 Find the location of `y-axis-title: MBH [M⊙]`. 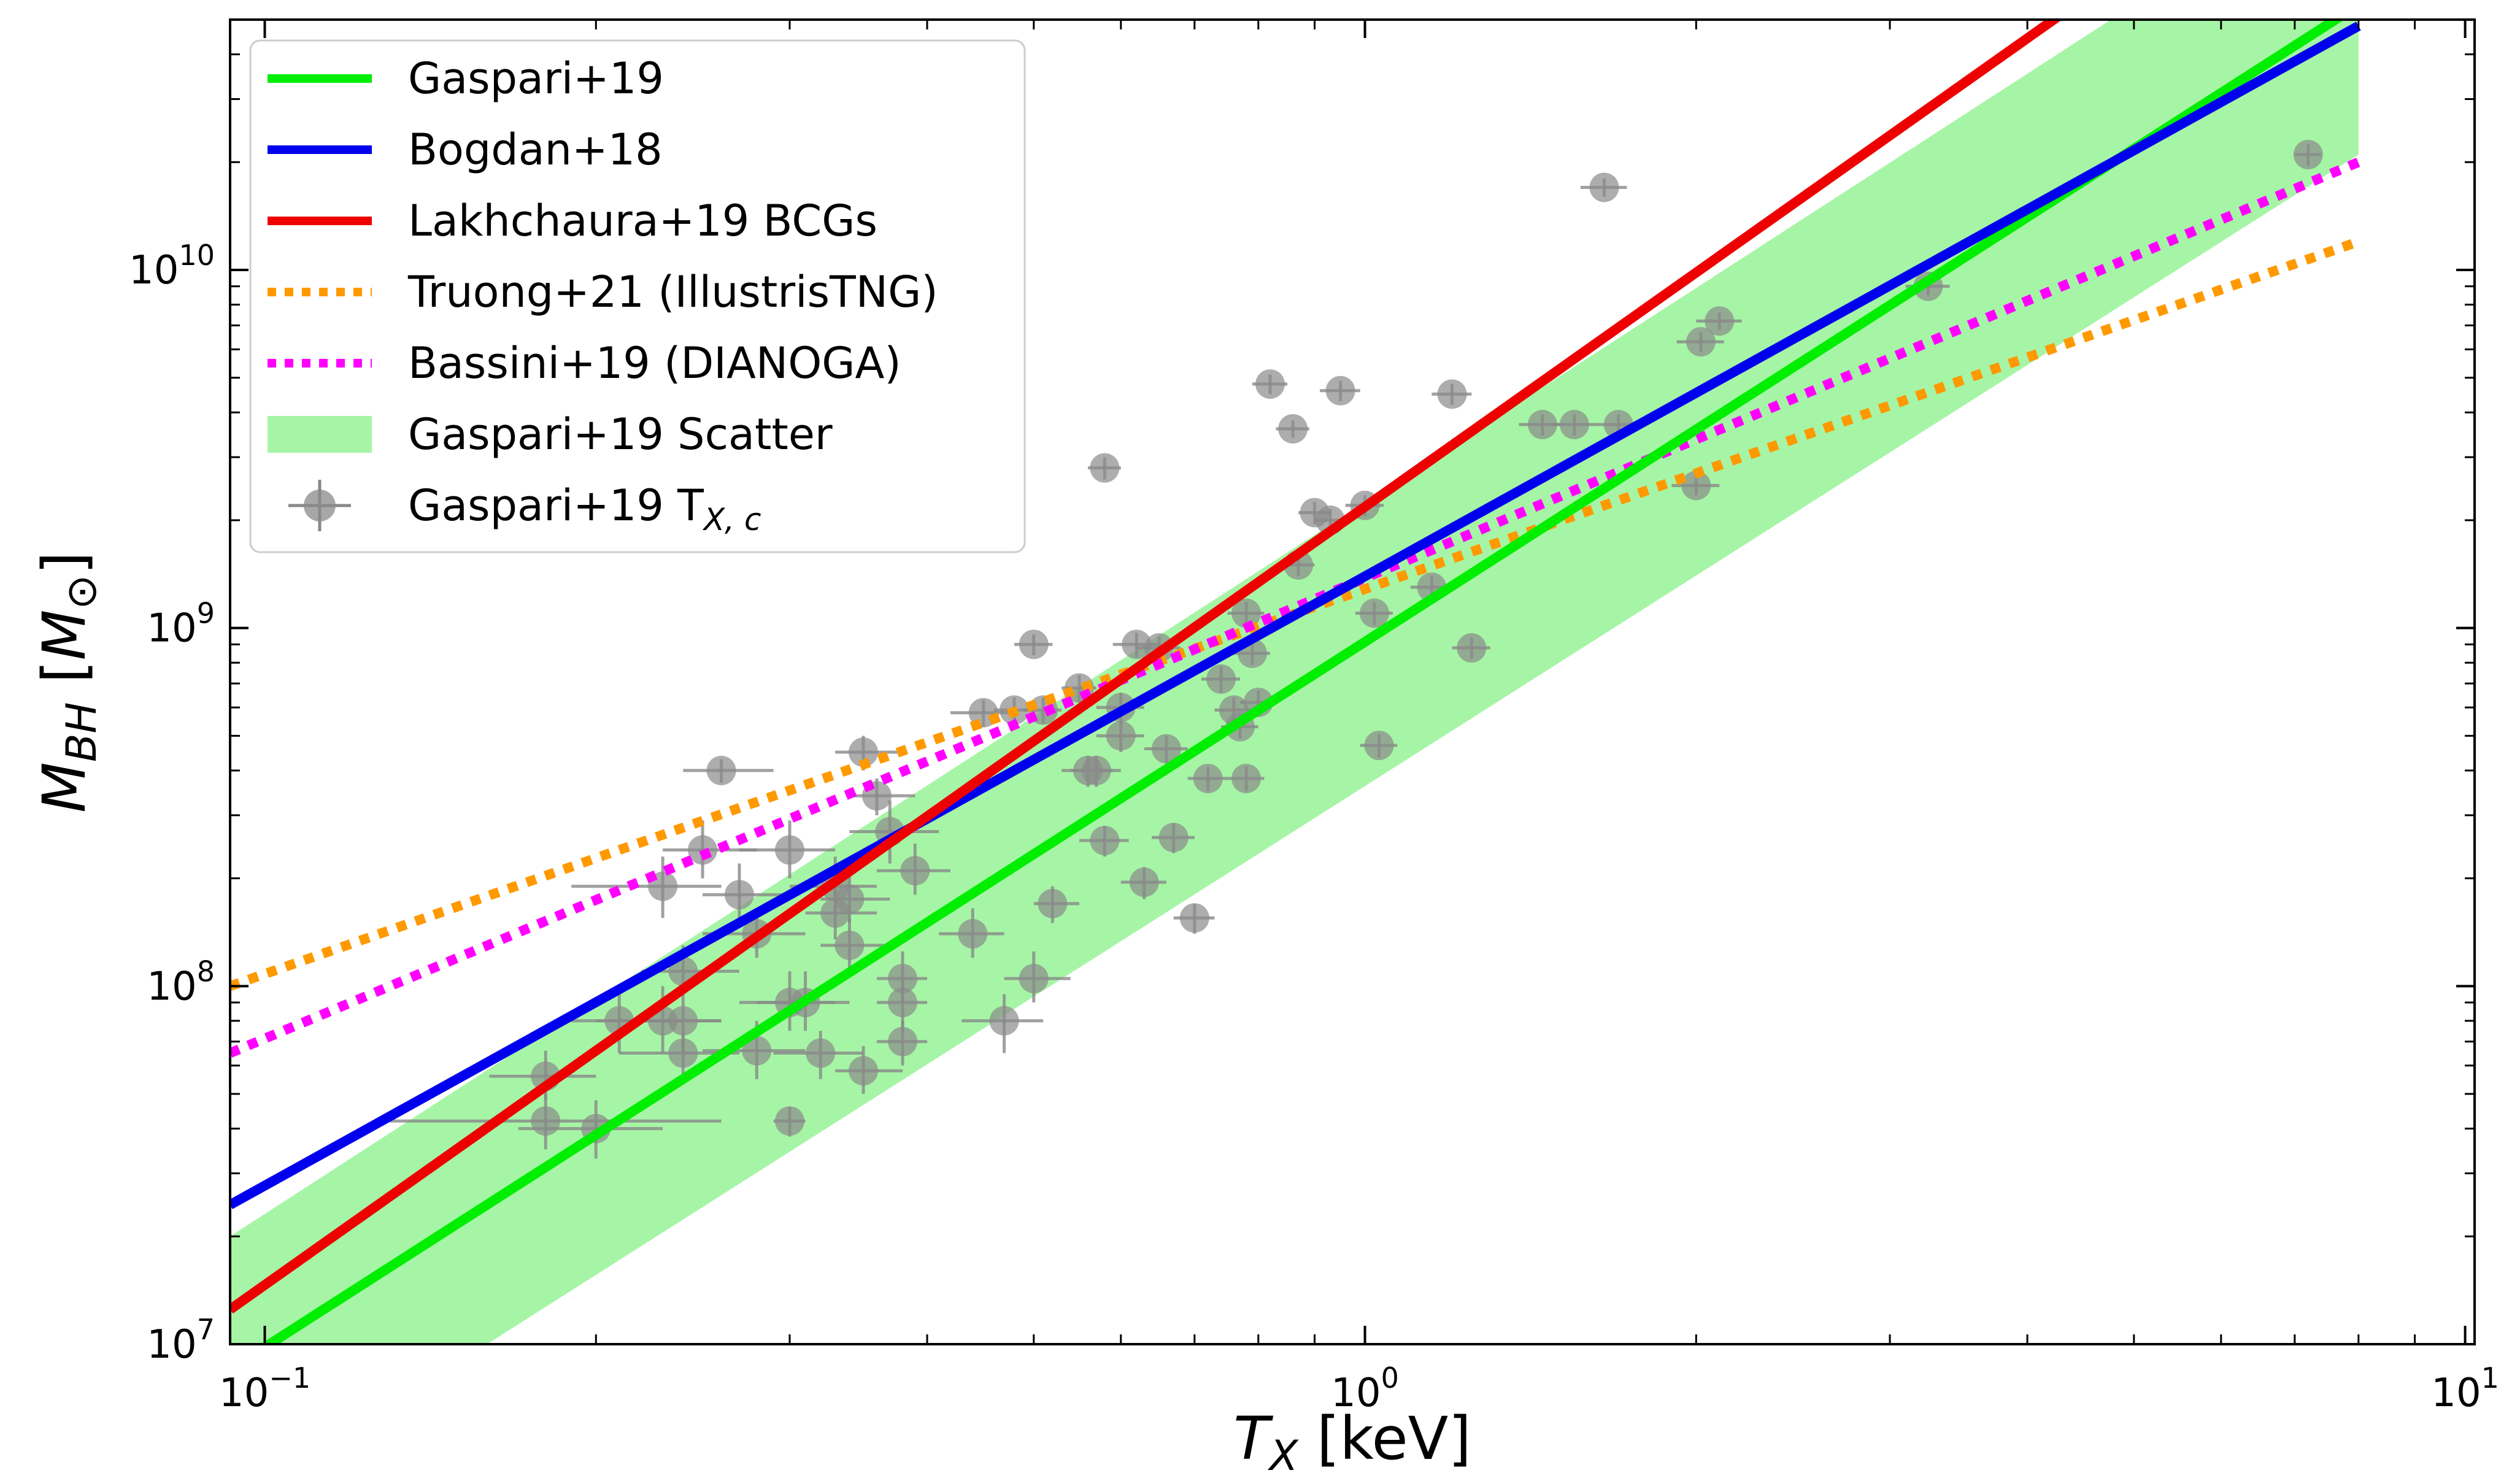

y-axis-title: MBH [M⊙] is located at coordinates (68, 682).